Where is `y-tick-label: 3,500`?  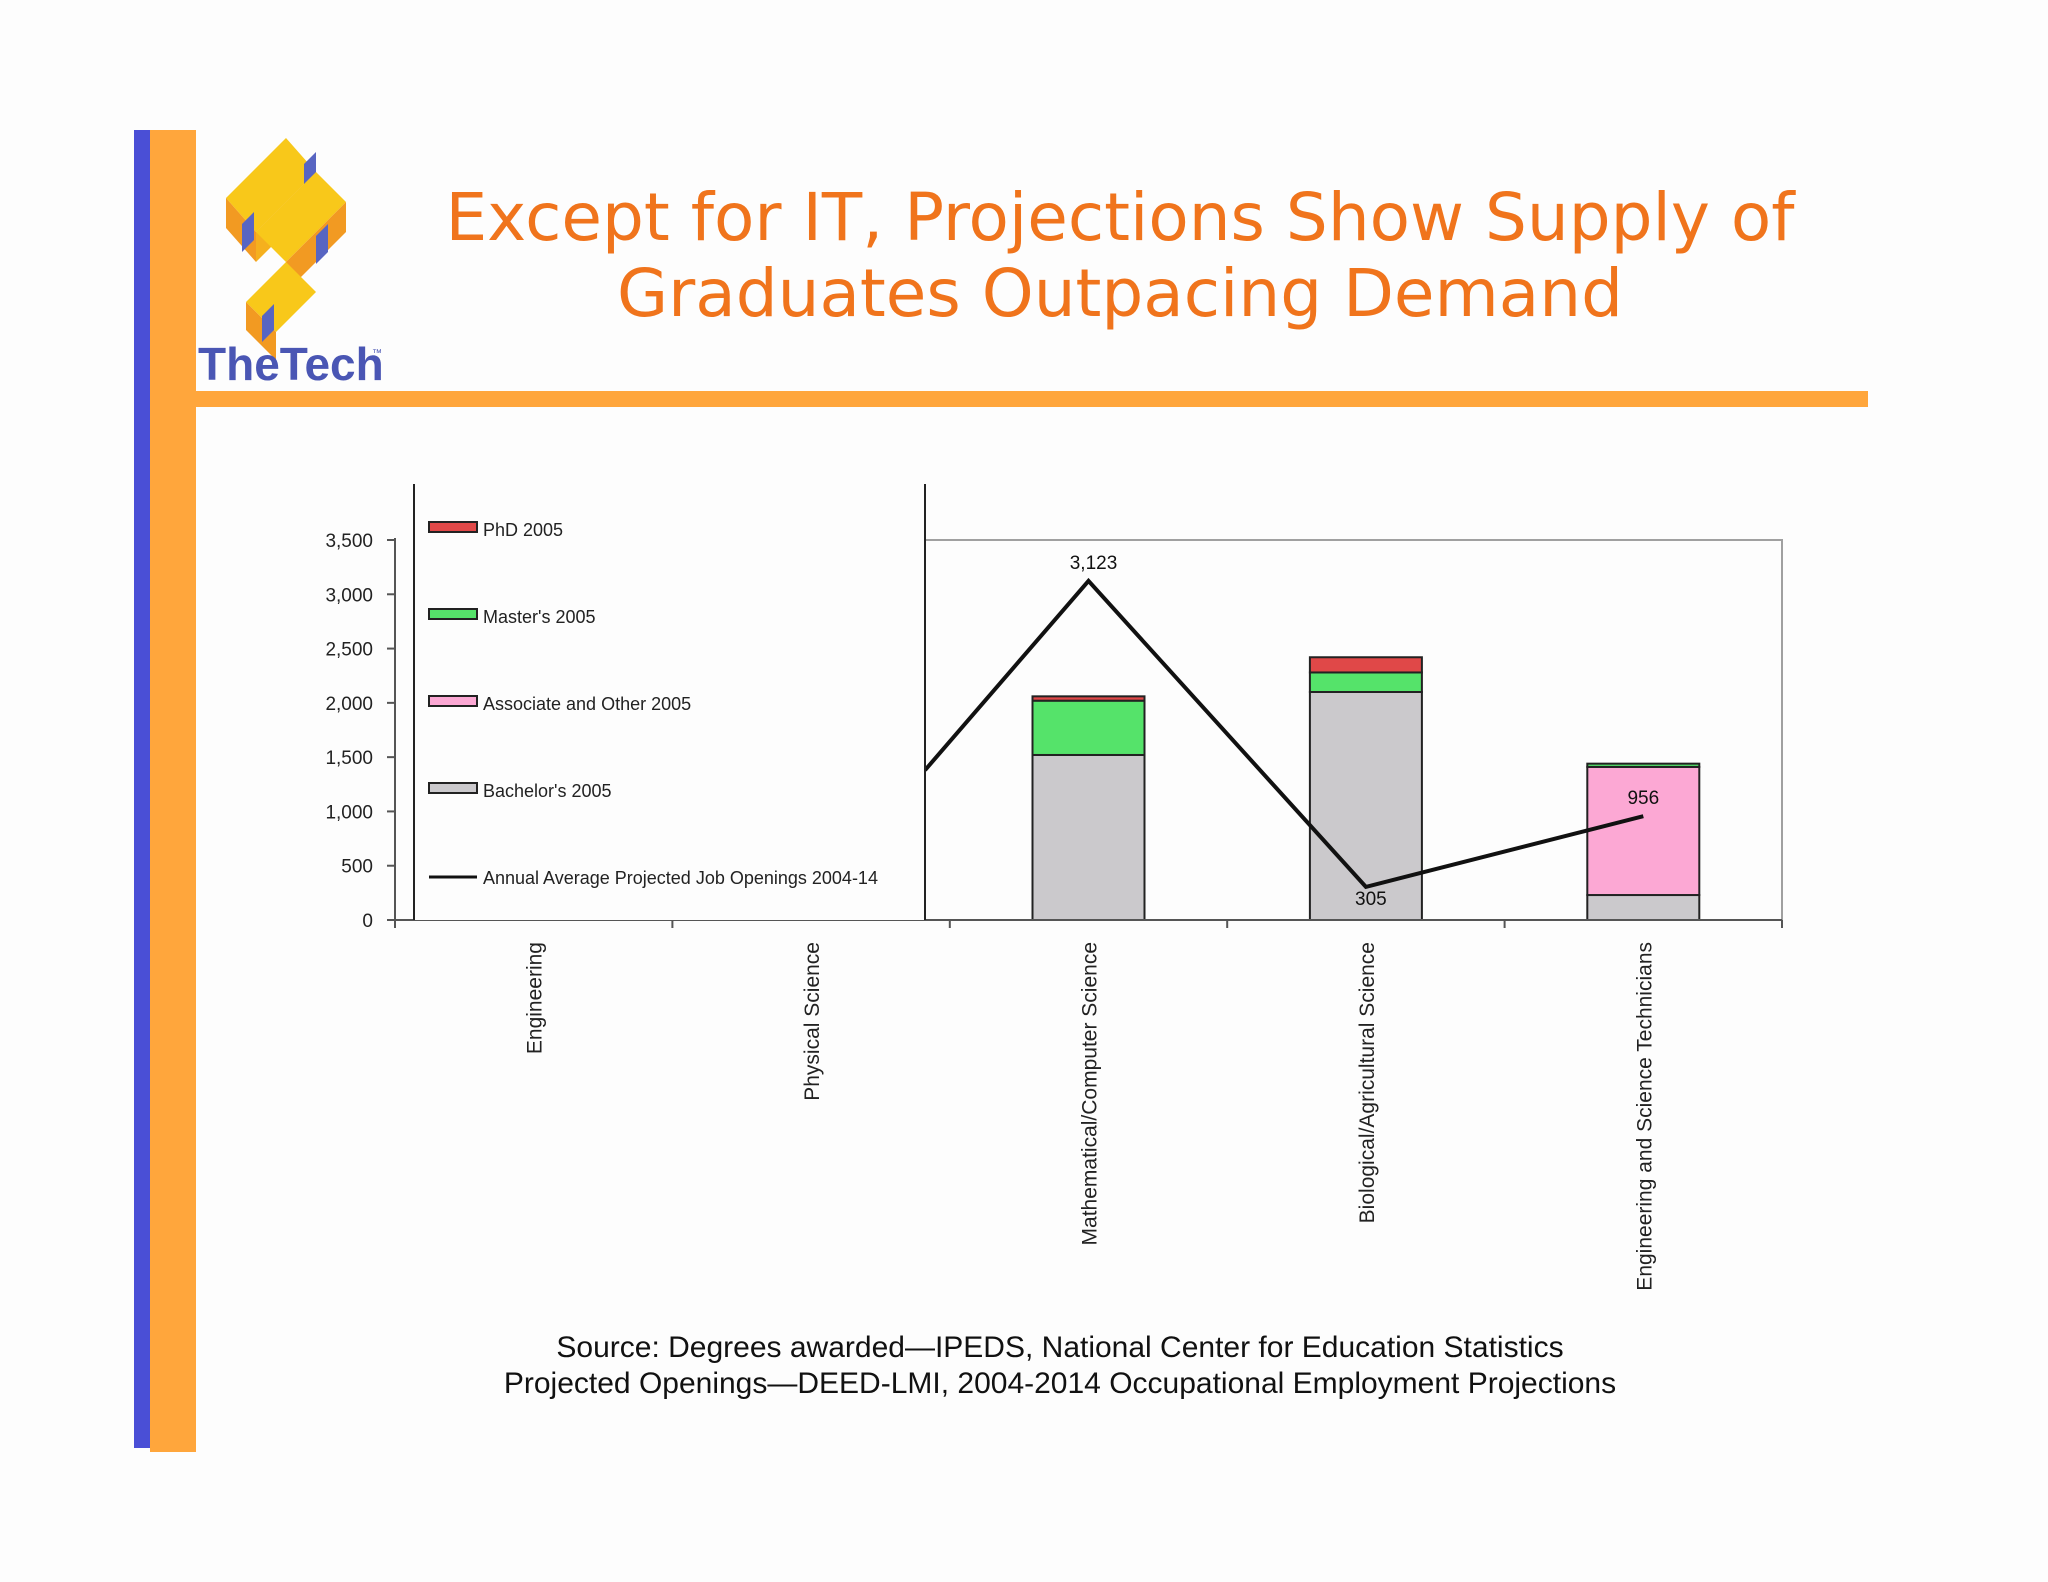 y-tick-label: 3,500 is located at coordinates (349, 541).